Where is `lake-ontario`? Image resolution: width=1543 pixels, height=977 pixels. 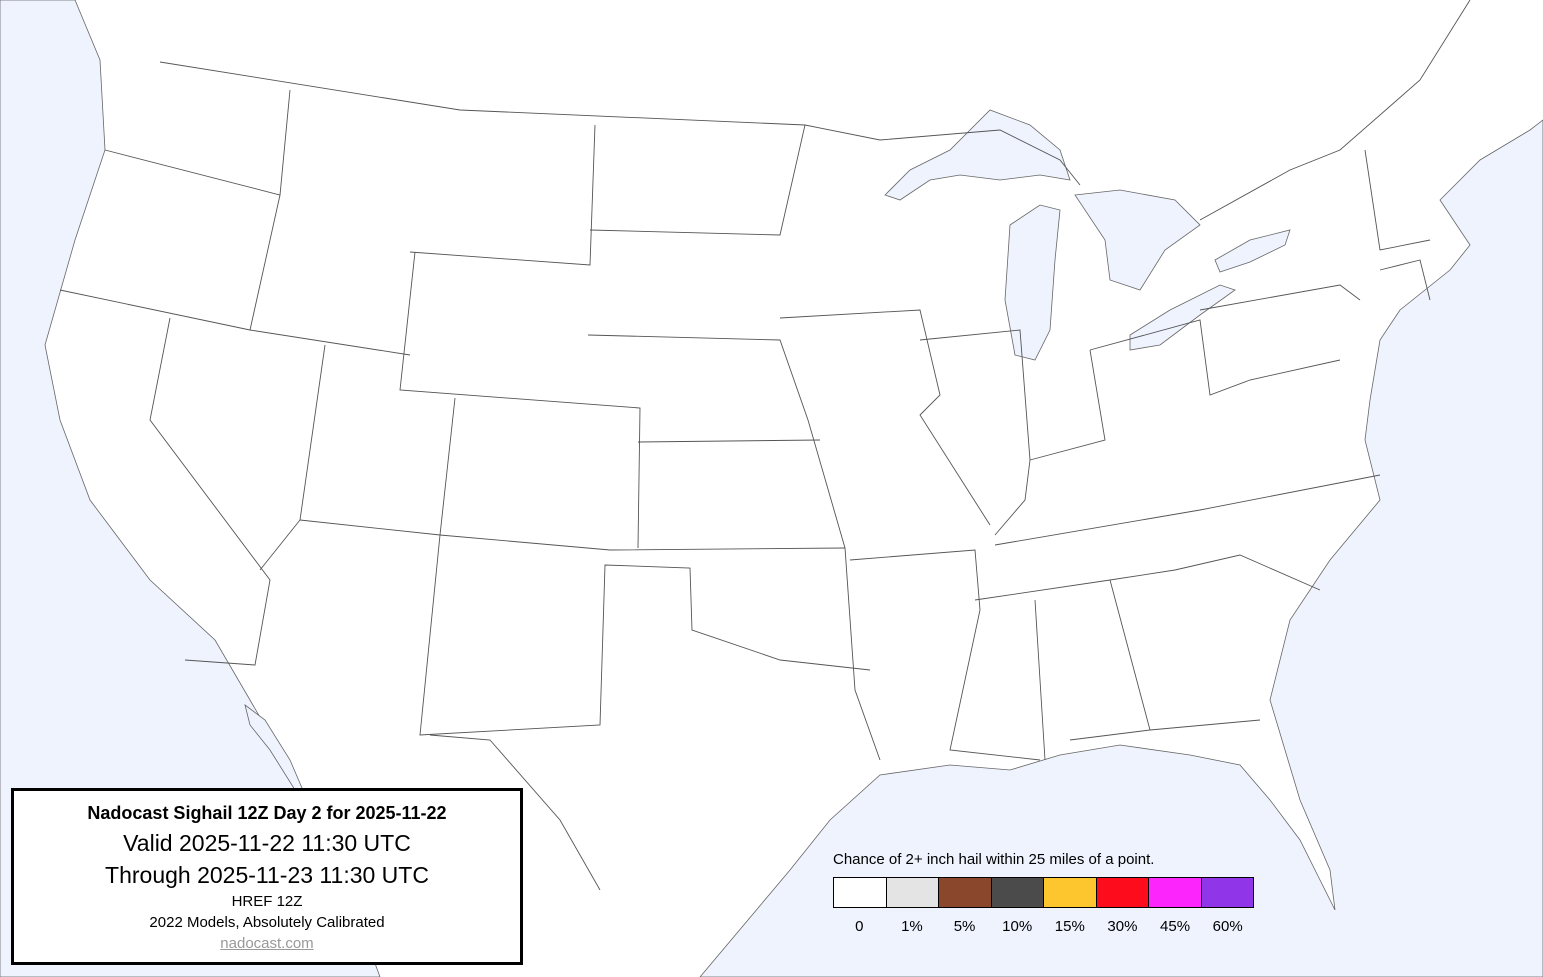
lake-ontario is located at coordinates (1252, 251).